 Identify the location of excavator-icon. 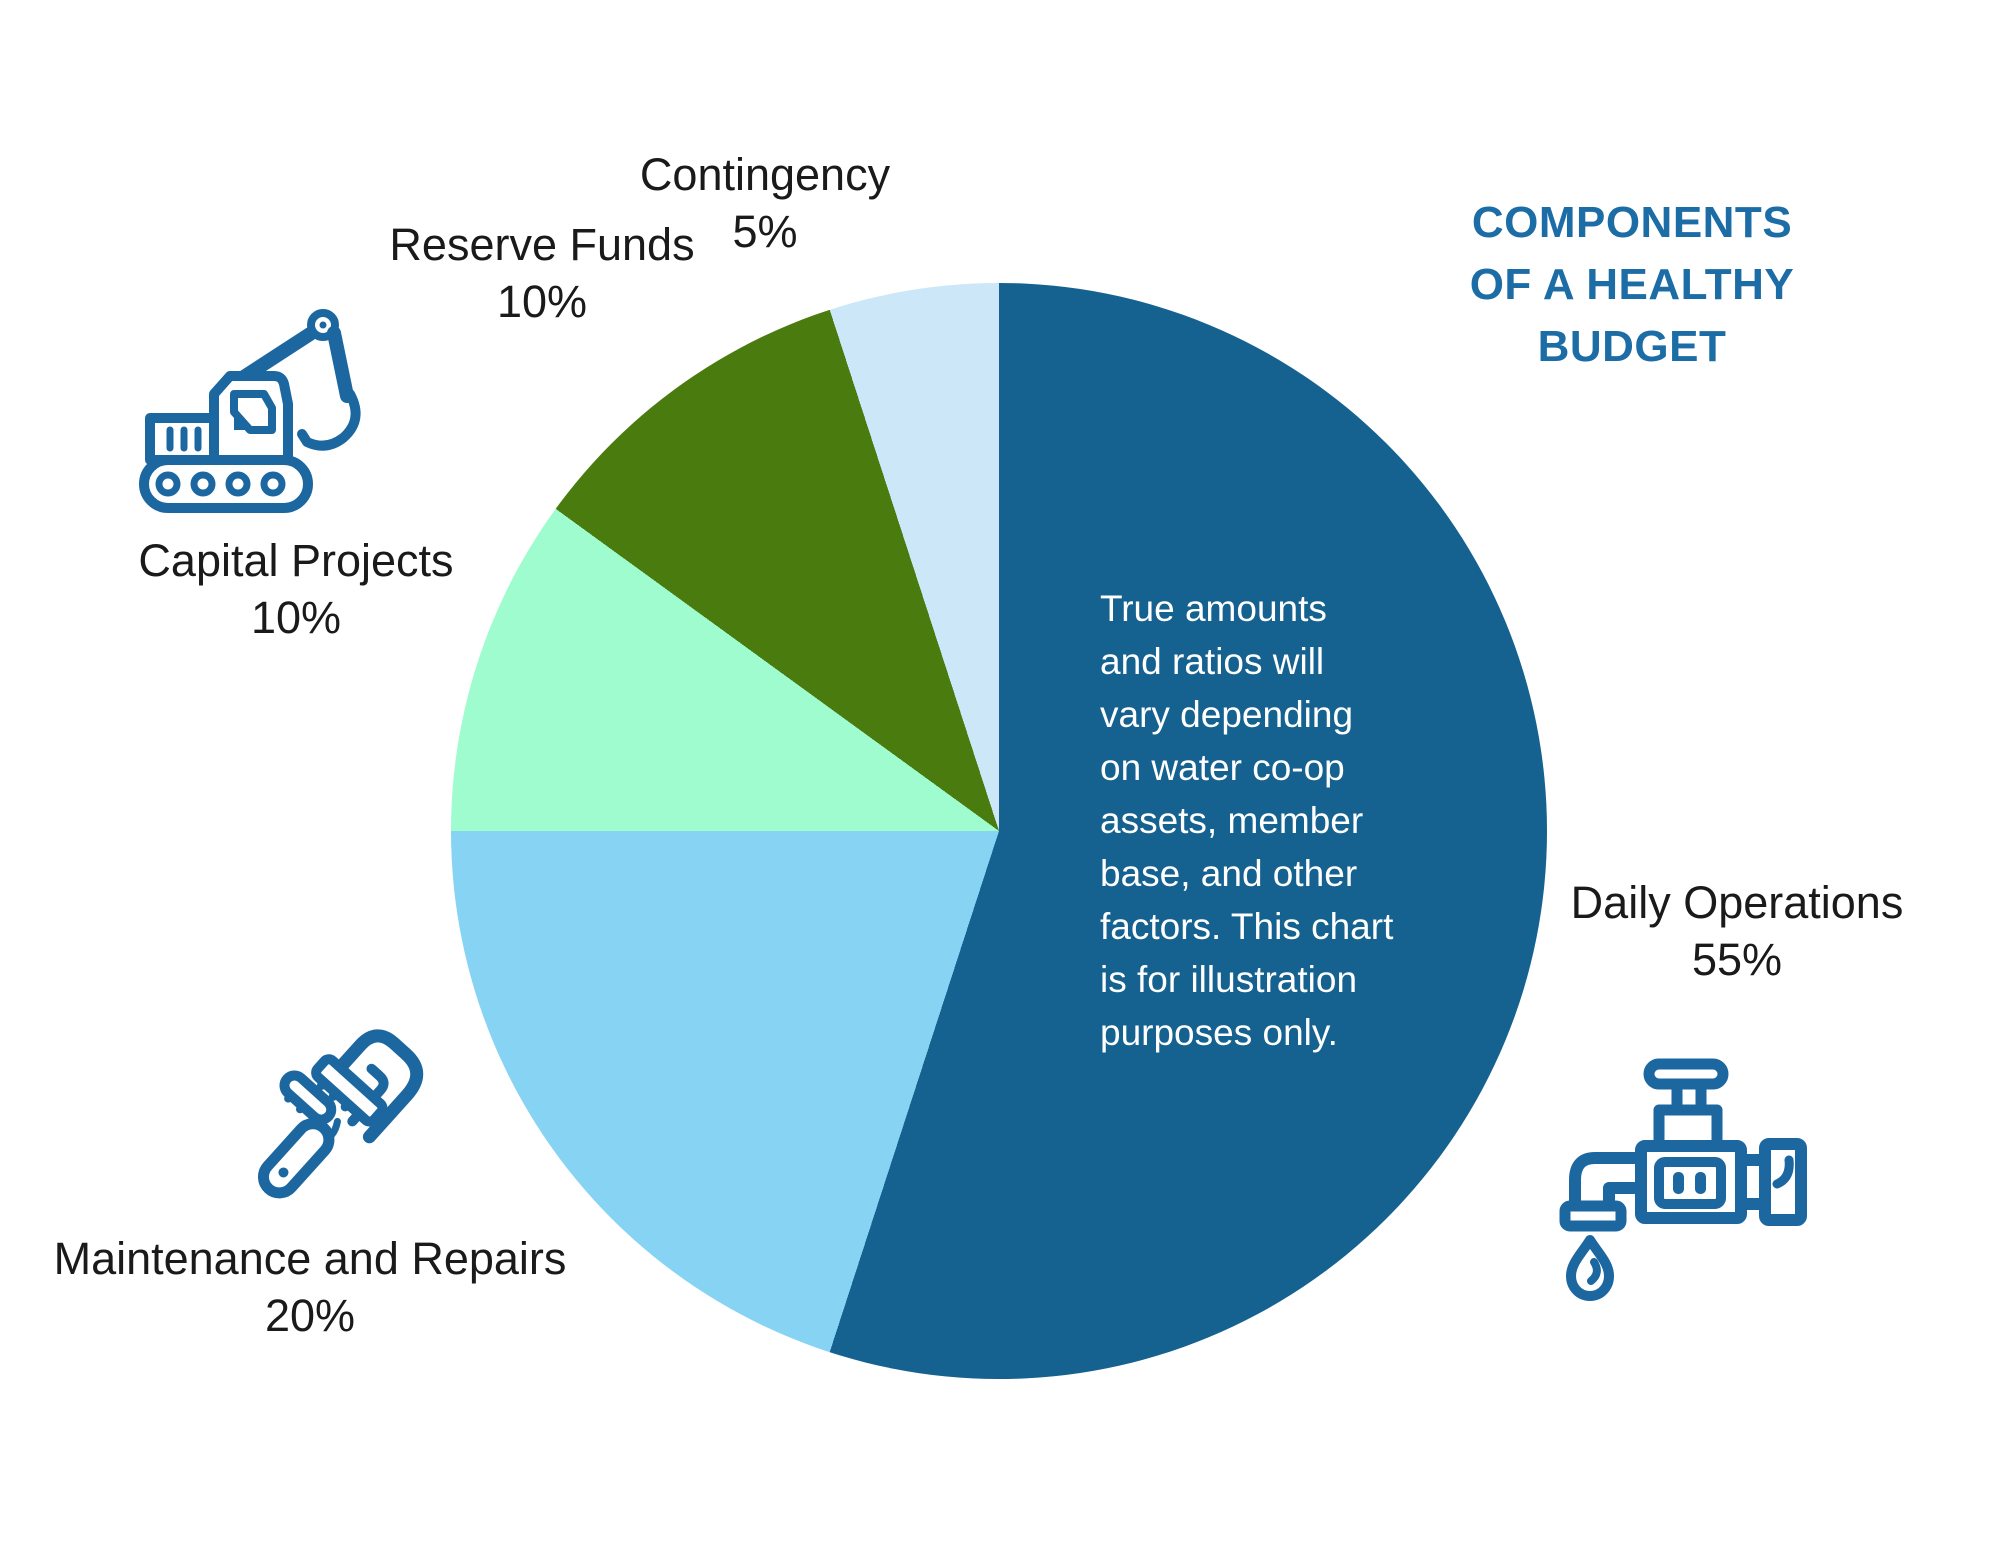
(251, 413).